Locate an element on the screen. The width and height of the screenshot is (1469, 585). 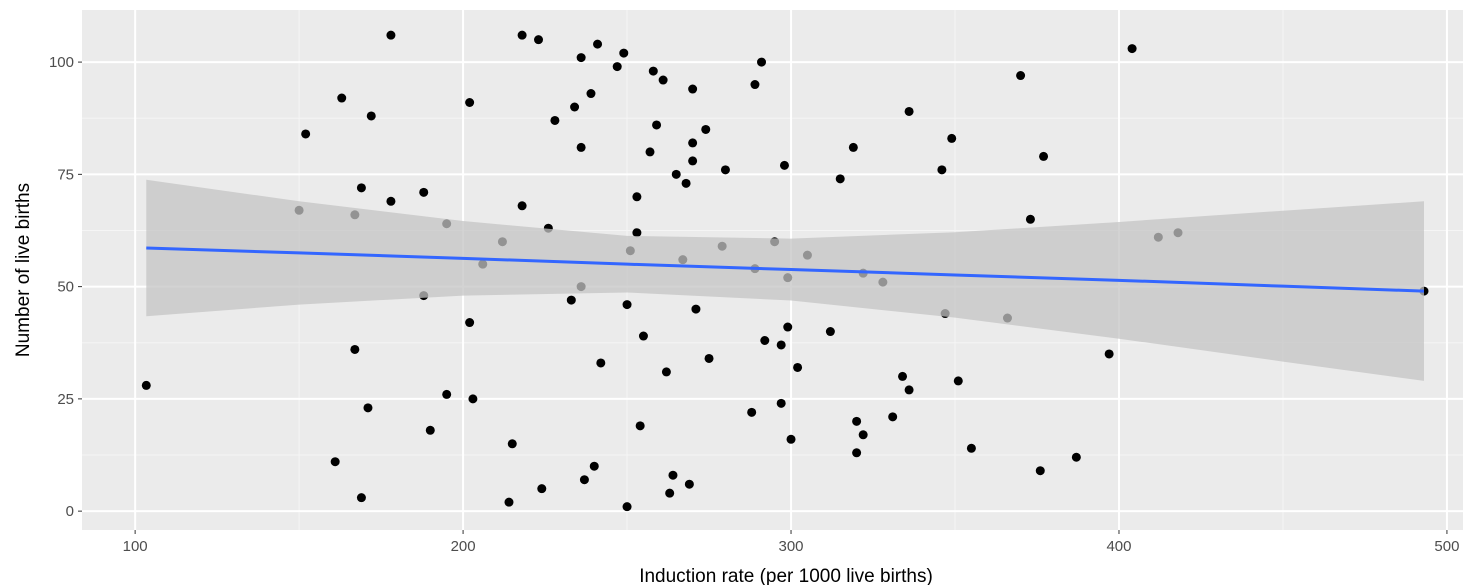
y-tick-label: 50 is located at coordinates (65, 287).